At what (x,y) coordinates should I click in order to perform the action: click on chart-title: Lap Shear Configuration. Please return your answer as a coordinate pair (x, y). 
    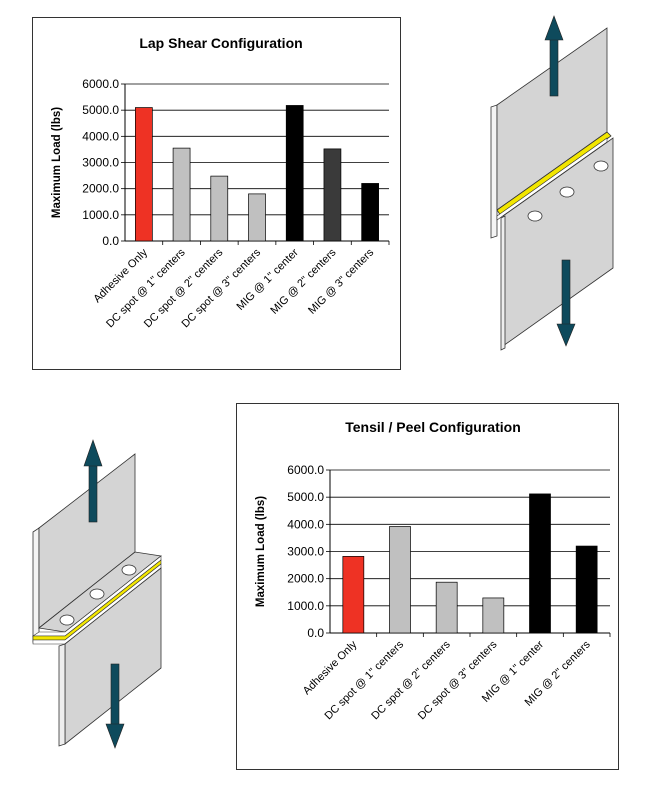
    Looking at the image, I should click on (220, 43).